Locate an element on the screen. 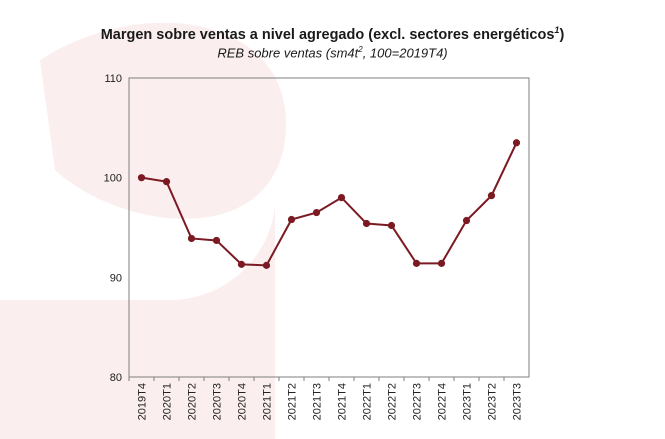 The height and width of the screenshot is (439, 665). x-tick-label: 2023T2 is located at coordinates (493, 401).